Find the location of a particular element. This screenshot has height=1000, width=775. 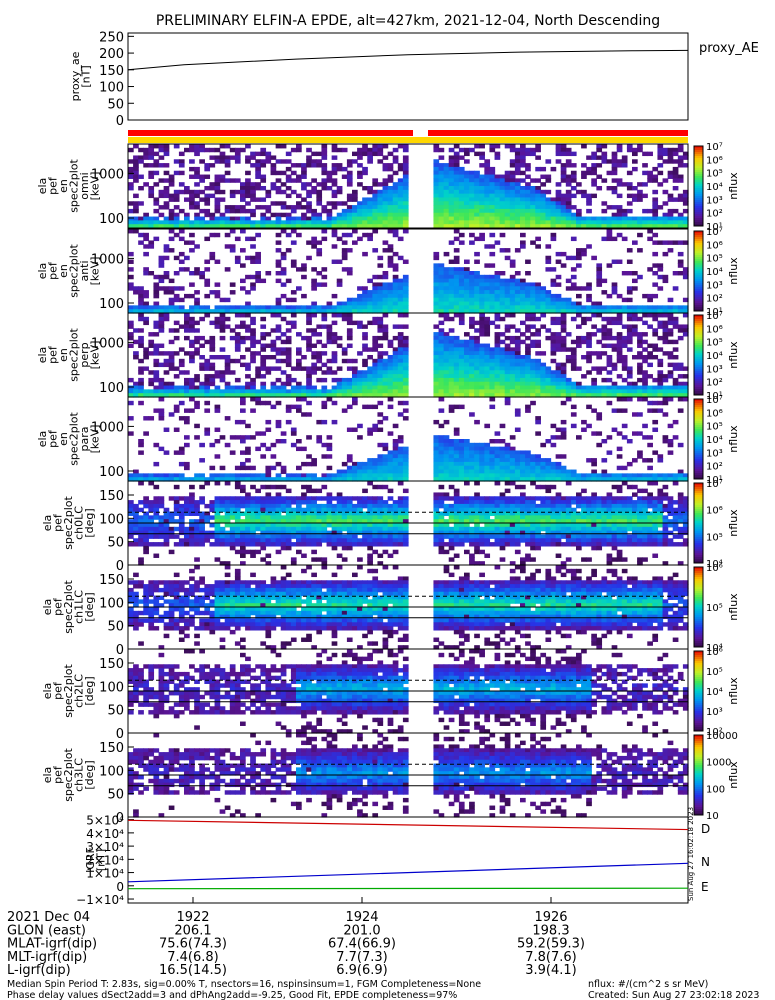

colorbar-tick-label: 10⁶ is located at coordinates (714, 329).